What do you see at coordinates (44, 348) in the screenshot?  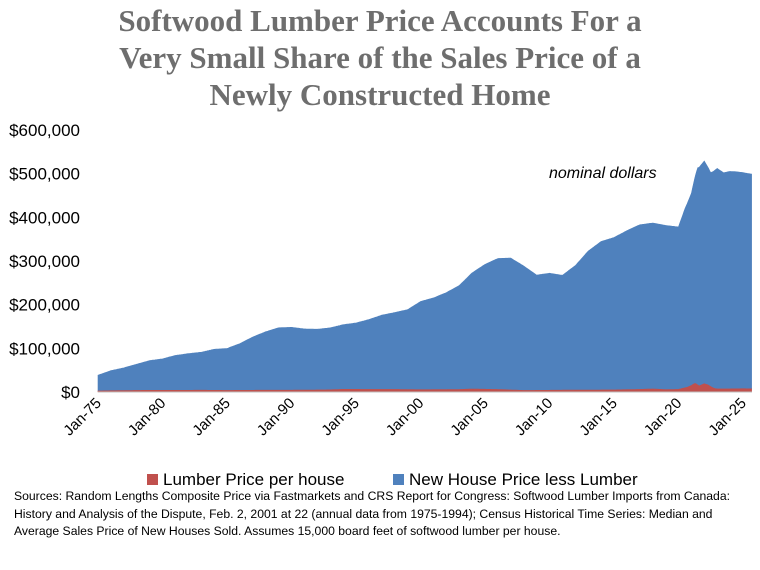 I see `y-tick-label: $100,000` at bounding box center [44, 348].